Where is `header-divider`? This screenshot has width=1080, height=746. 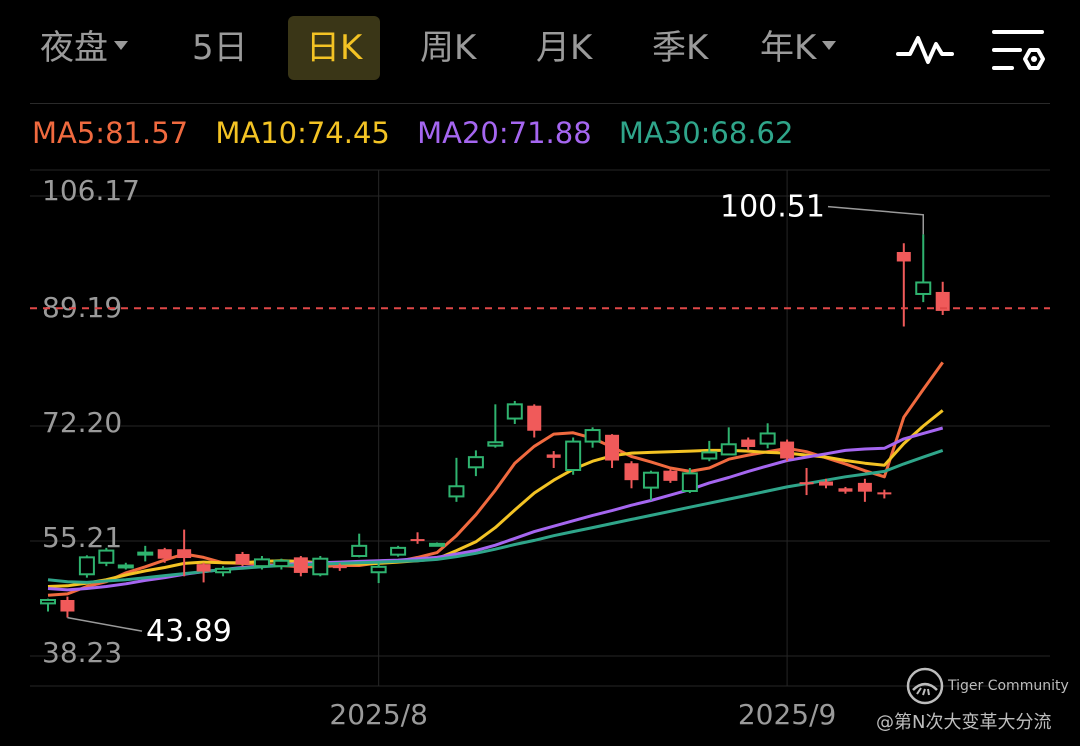
header-divider is located at coordinates (540, 103).